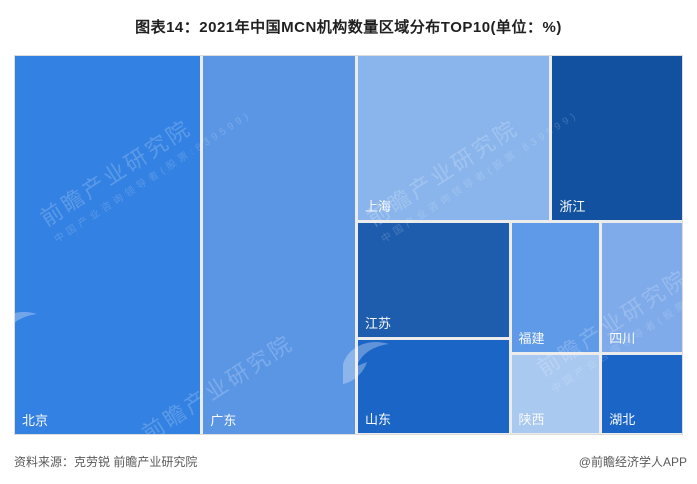 This screenshot has width=697, height=484. I want to click on treemap-cell-fujian: 福建, so click(555, 288).